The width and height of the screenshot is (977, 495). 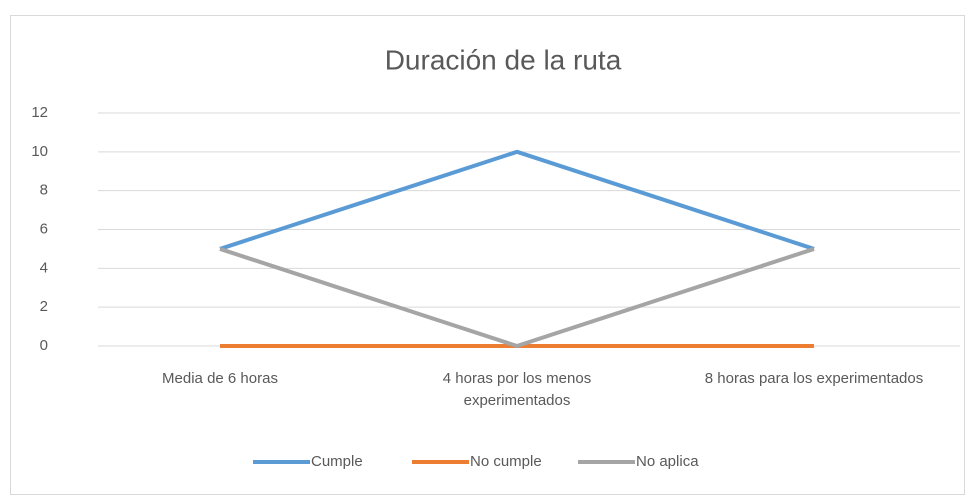 What do you see at coordinates (220, 378) in the screenshot?
I see `x-tick-label: Media de 6 horas` at bounding box center [220, 378].